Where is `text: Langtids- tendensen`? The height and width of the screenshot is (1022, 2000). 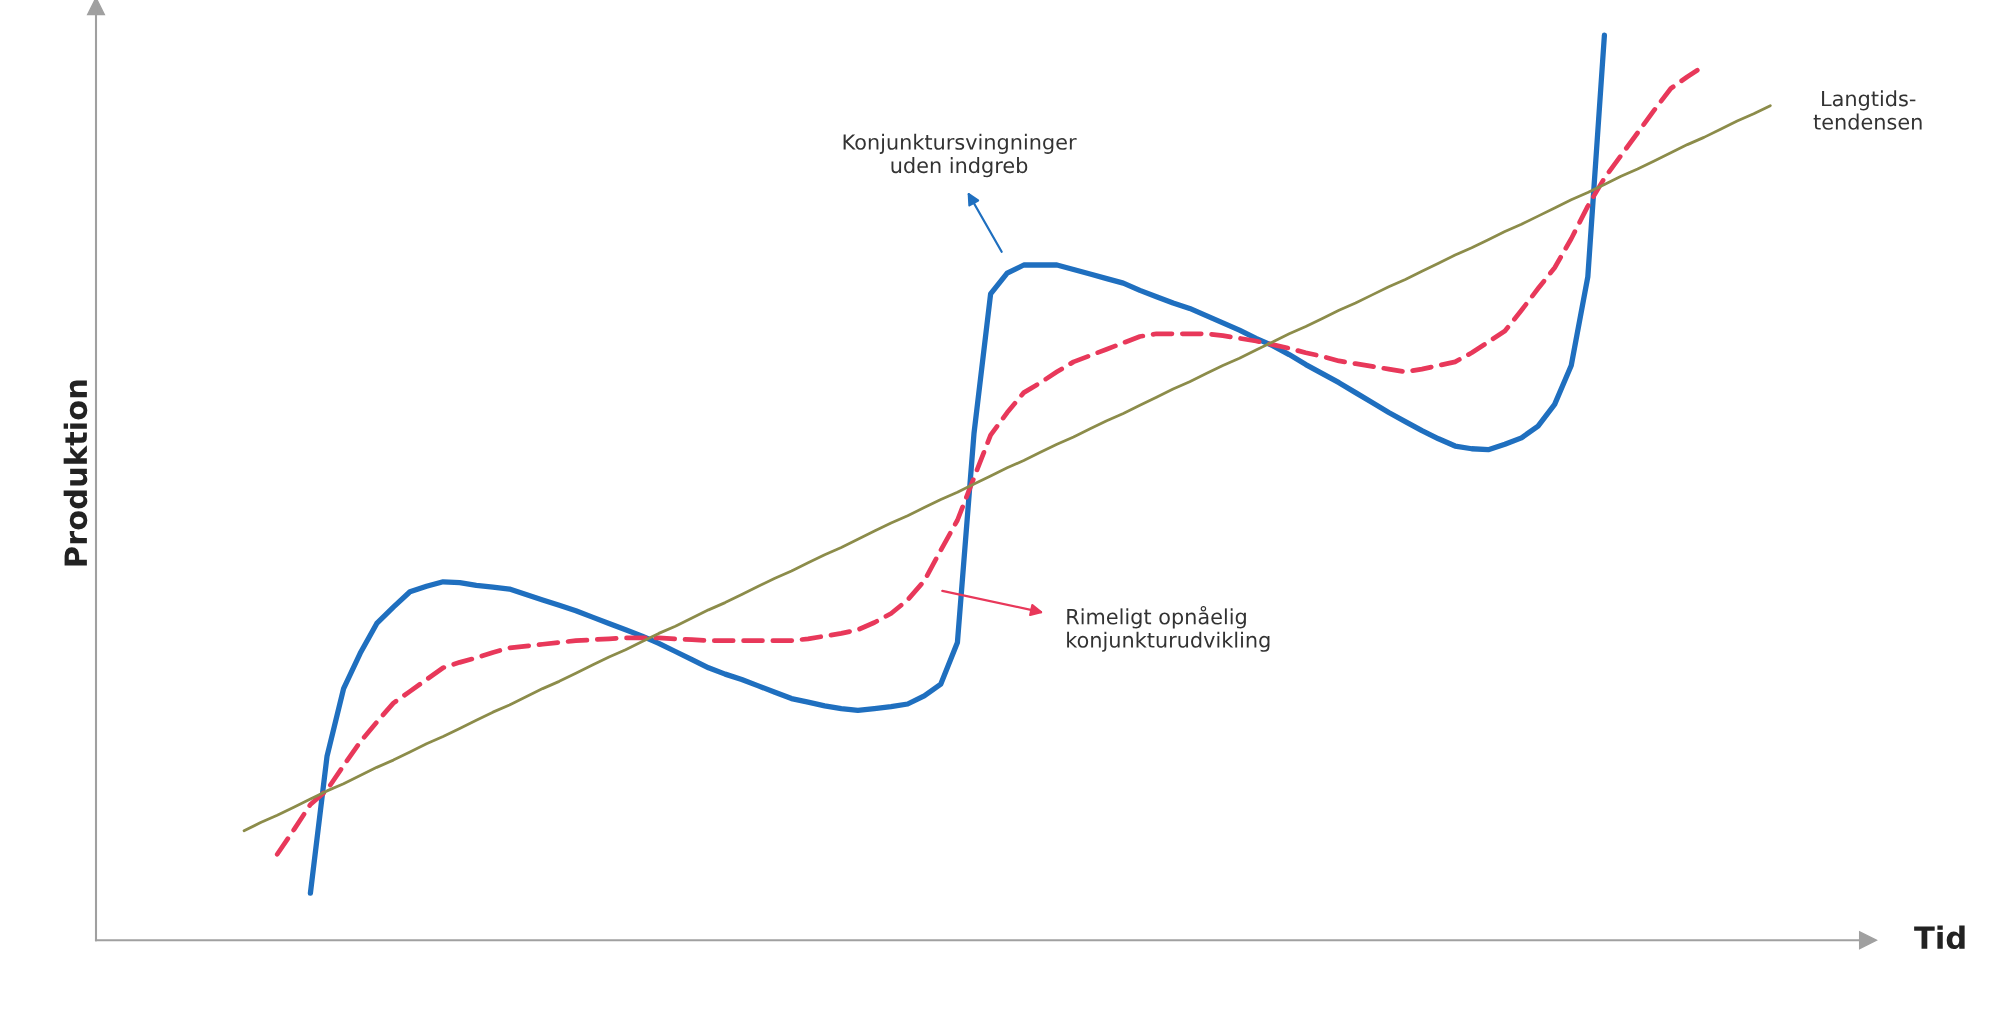 text: Langtids- tendensen is located at coordinates (1867, 110).